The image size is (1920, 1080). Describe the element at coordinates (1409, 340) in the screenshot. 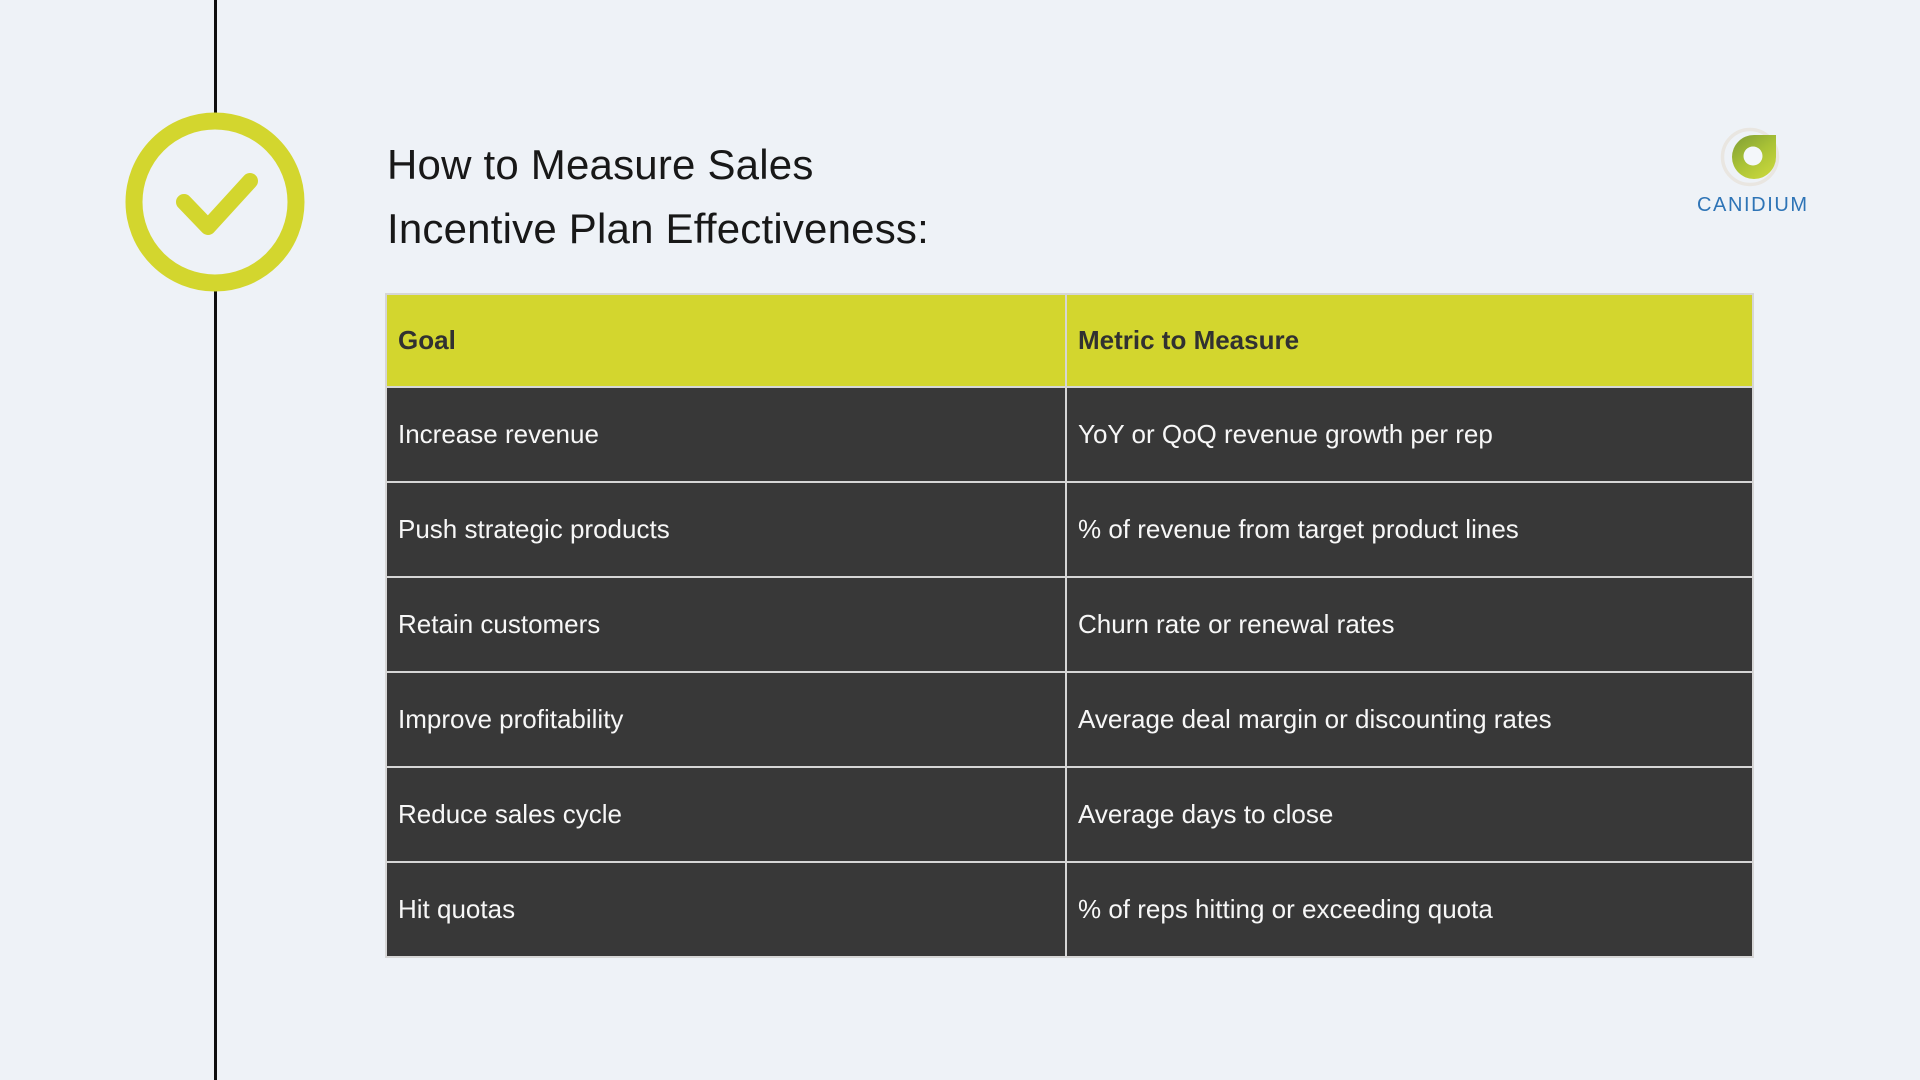

I see `header-metric: Metric to Measure` at that location.